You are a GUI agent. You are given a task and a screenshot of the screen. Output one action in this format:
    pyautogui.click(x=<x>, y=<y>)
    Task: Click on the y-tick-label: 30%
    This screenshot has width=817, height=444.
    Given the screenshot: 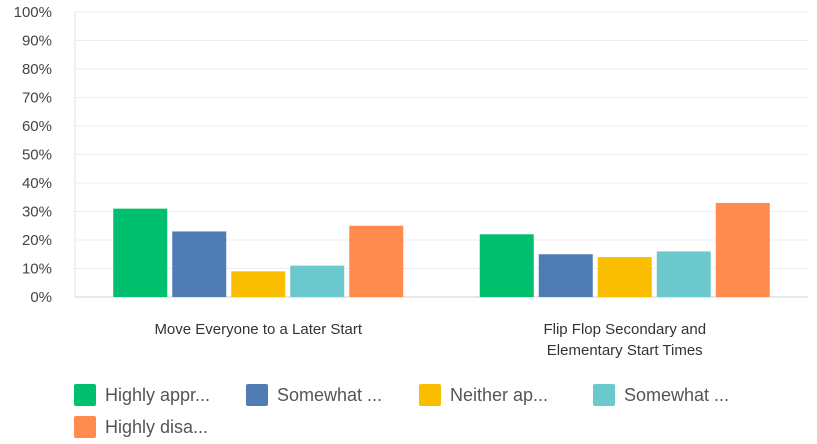 What is the action you would take?
    pyautogui.click(x=37, y=212)
    